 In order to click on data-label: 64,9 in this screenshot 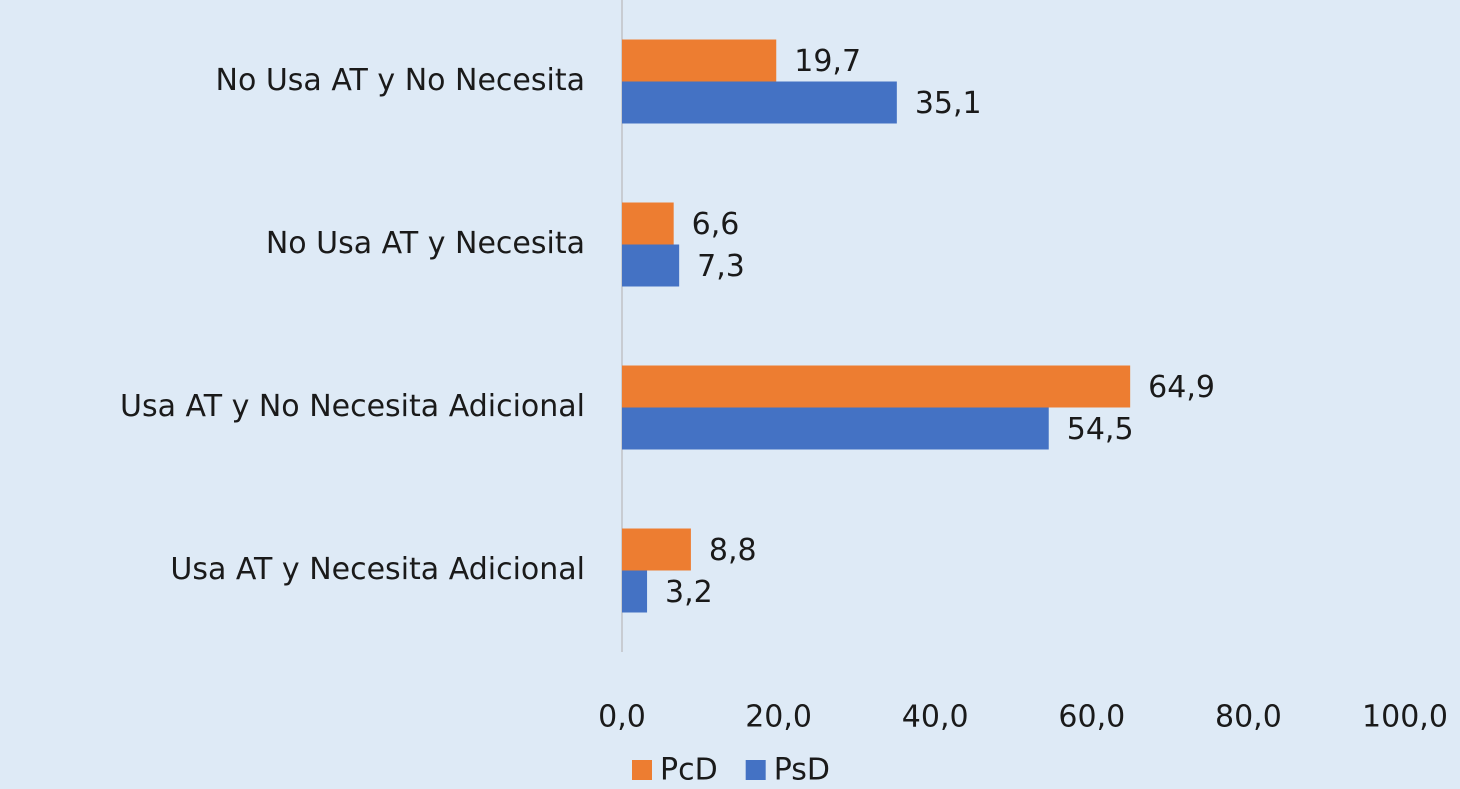, I will do `click(1181, 387)`.